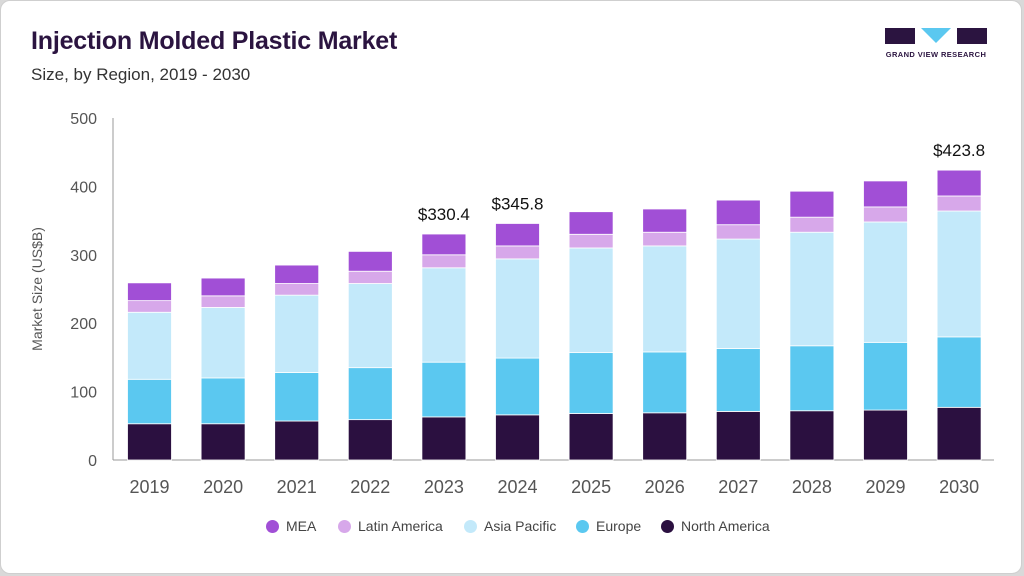 The height and width of the screenshot is (576, 1024). I want to click on y-axis-title: Market Size (US$B), so click(37, 289).